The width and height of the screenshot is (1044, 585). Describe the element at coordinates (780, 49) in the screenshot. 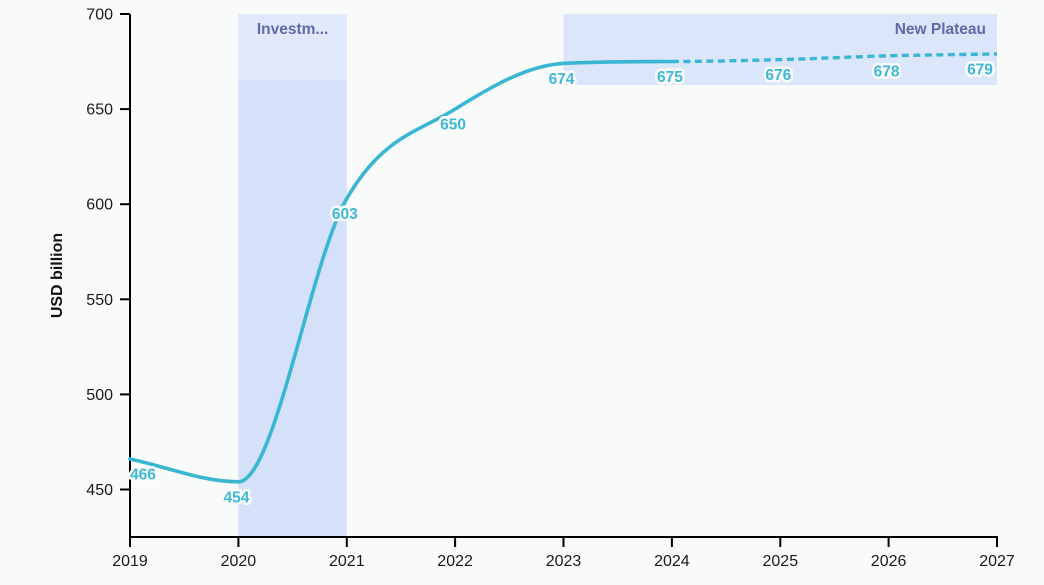

I see `new-plateau-band` at that location.